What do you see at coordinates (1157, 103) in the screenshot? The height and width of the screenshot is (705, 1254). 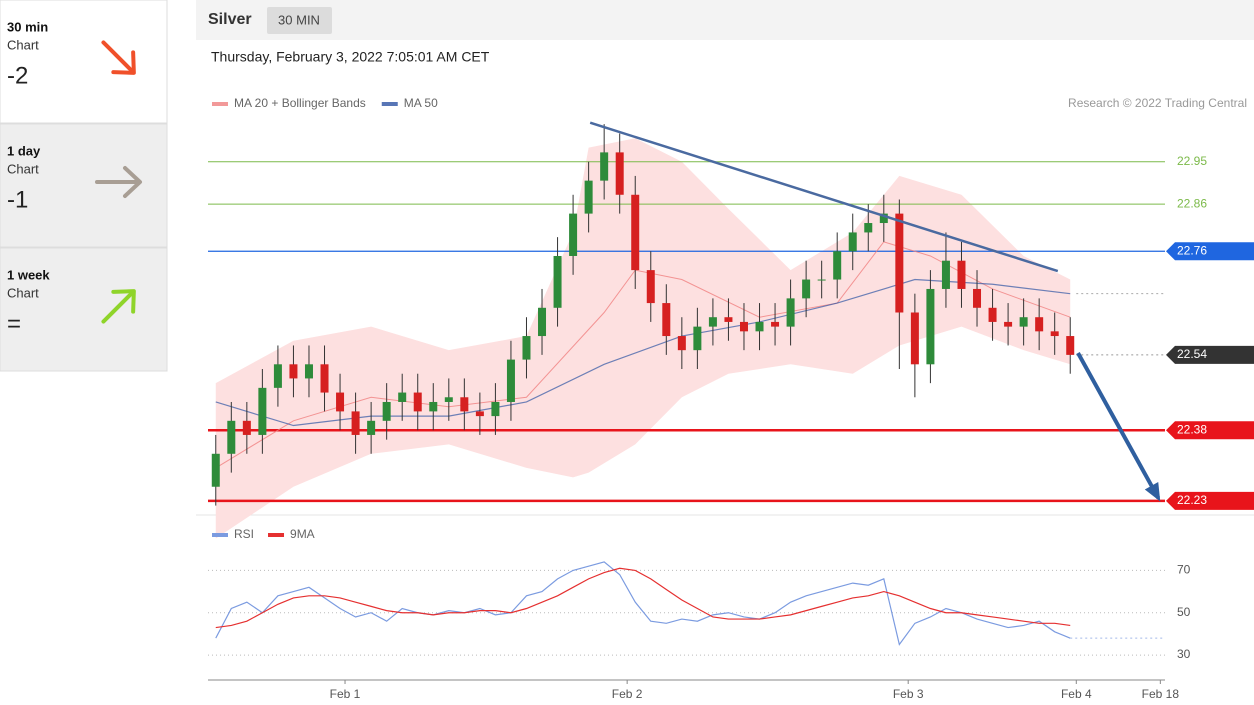 I see `credit: Research © 2022 Trading Central` at bounding box center [1157, 103].